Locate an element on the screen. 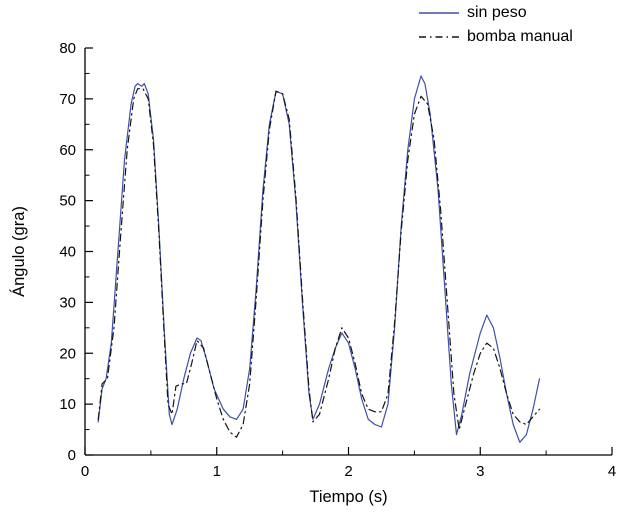  legend: sin peso bomba manual is located at coordinates (495, 24).